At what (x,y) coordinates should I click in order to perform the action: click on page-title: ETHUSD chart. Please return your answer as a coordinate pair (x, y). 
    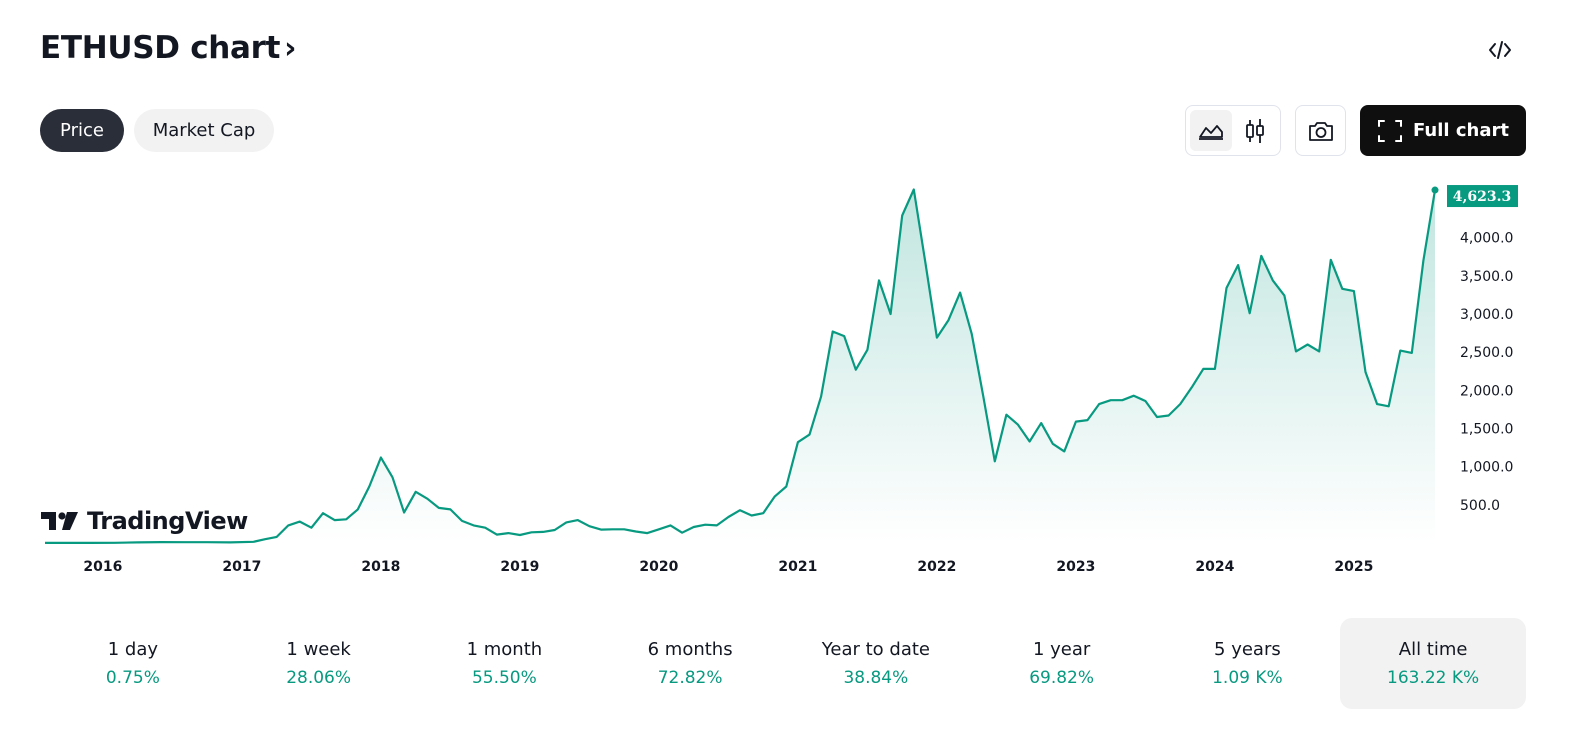
    Looking at the image, I should click on (160, 48).